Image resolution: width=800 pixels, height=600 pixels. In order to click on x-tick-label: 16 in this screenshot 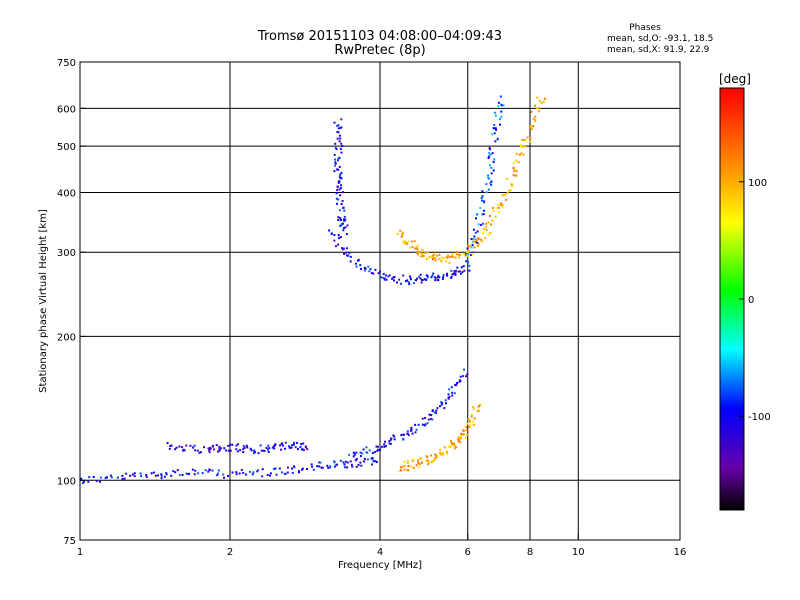, I will do `click(680, 552)`.